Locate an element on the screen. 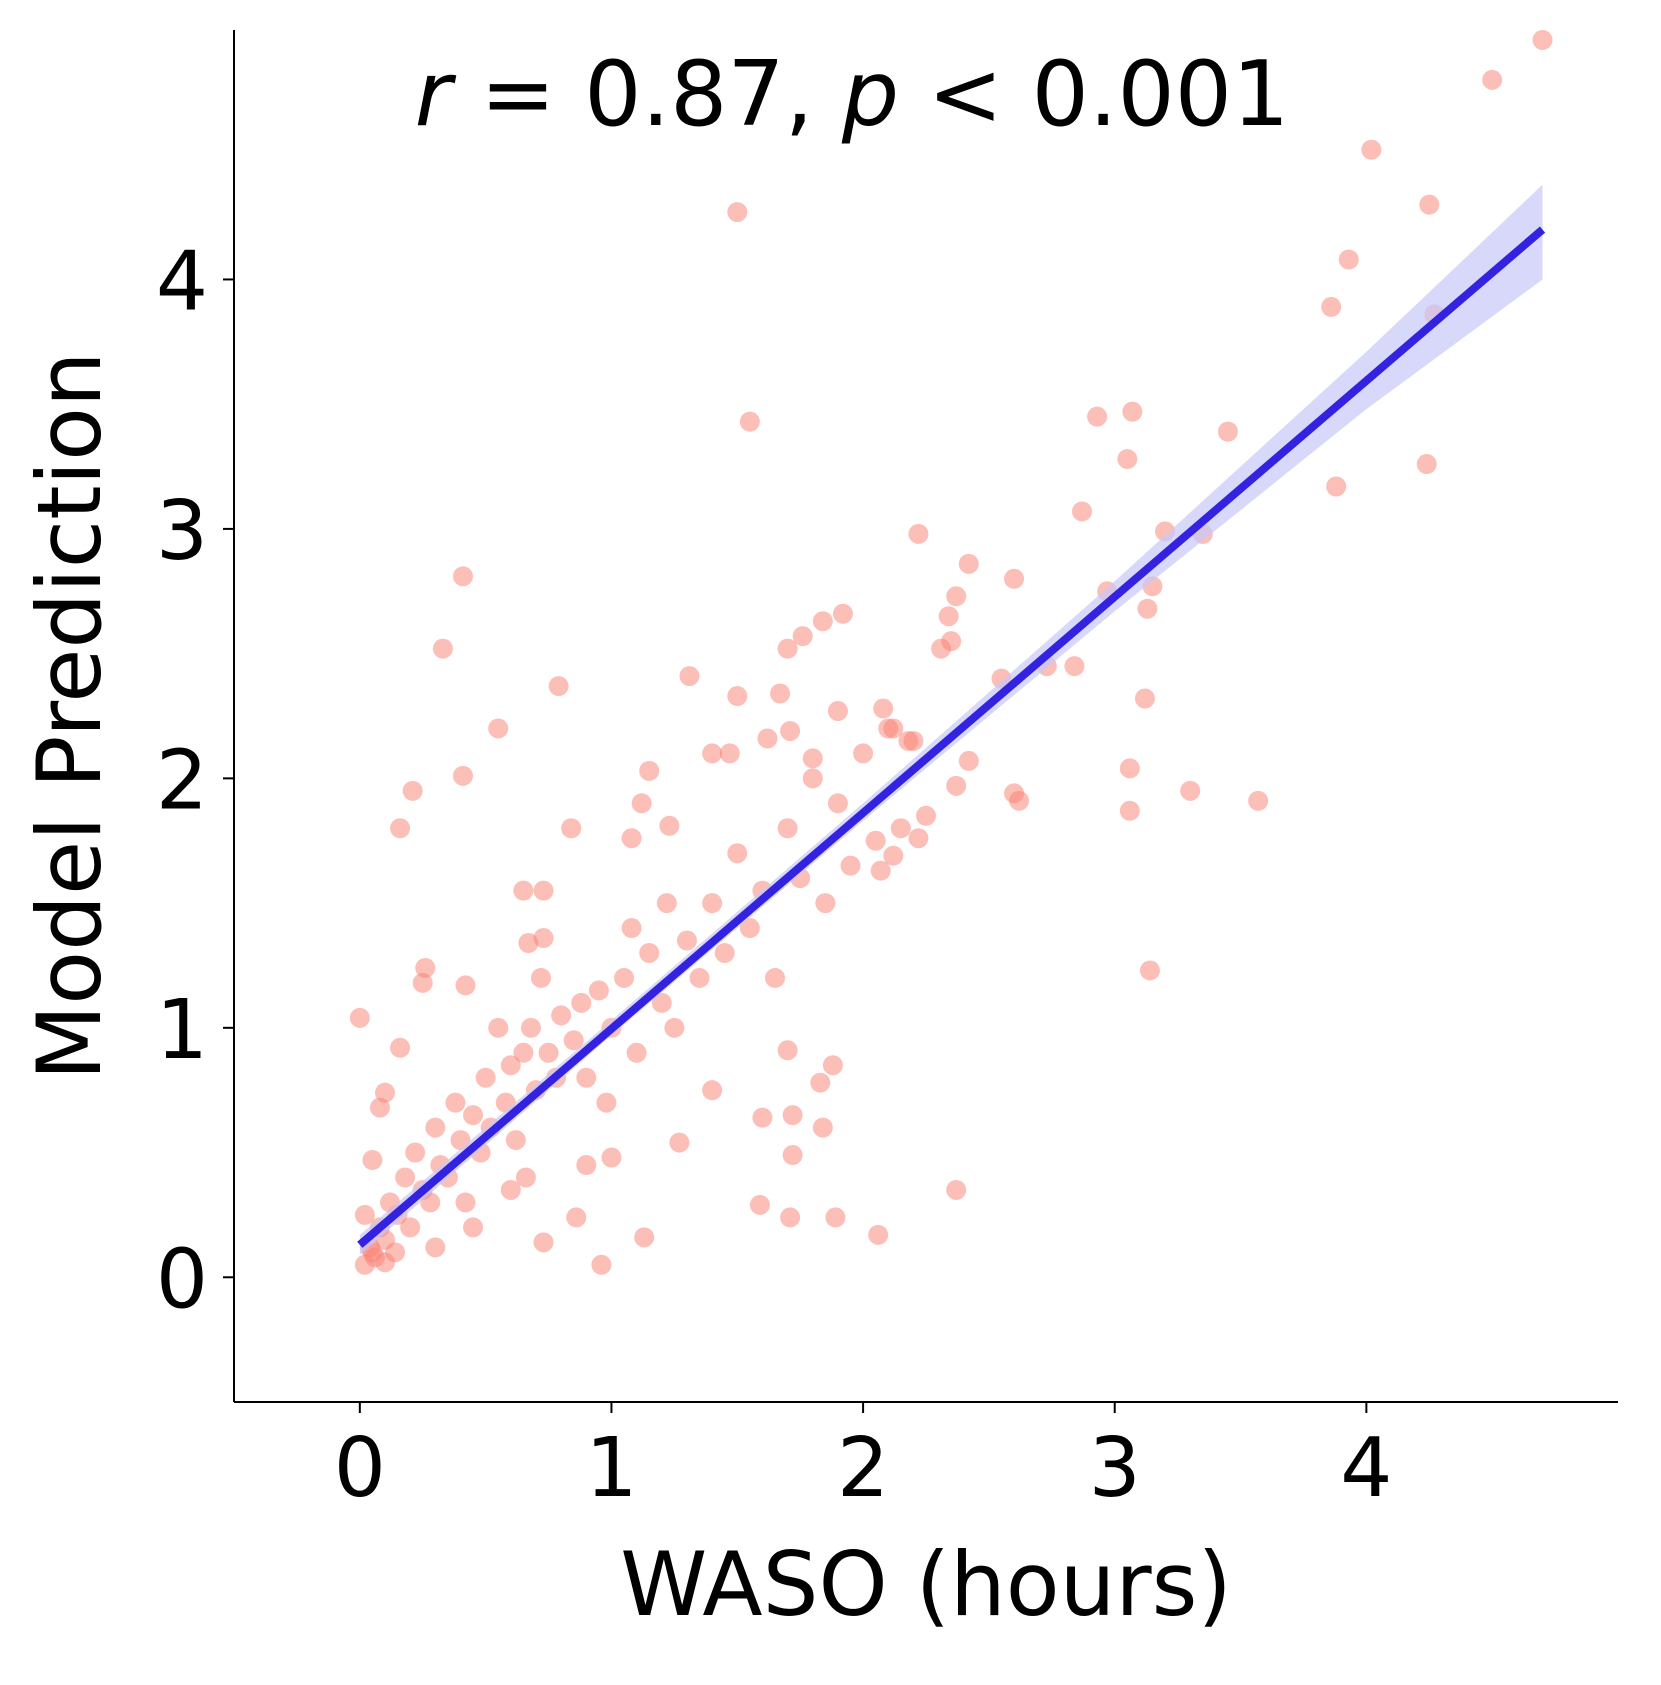 The width and height of the screenshot is (1661, 1685). annotation-part: p is located at coordinates (870, 94).